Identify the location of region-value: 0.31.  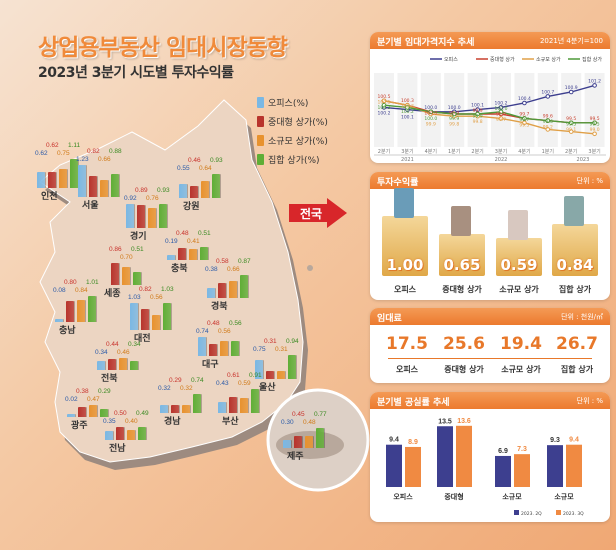
(270, 341).